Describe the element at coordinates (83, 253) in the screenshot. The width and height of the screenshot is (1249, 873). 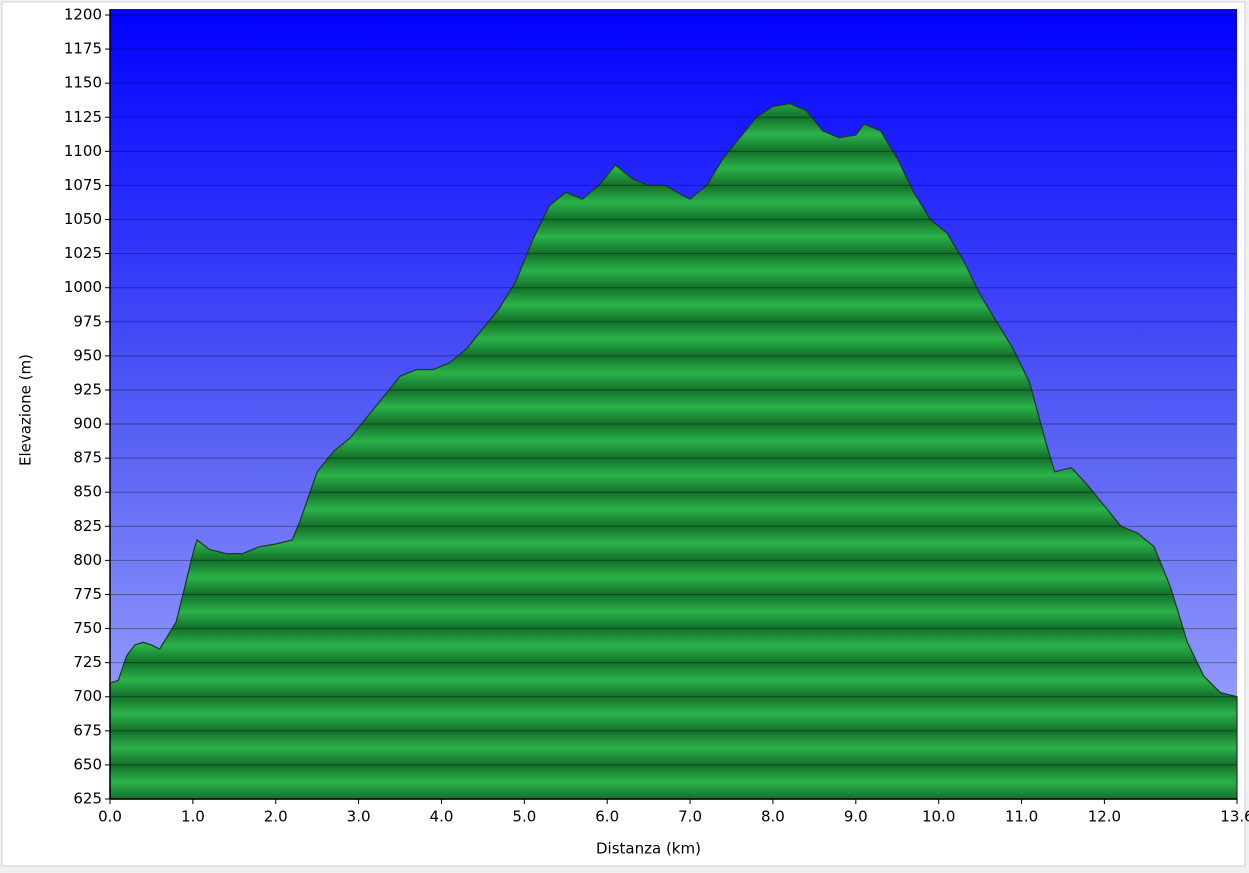
I see `y-tick-label: 1025` at that location.